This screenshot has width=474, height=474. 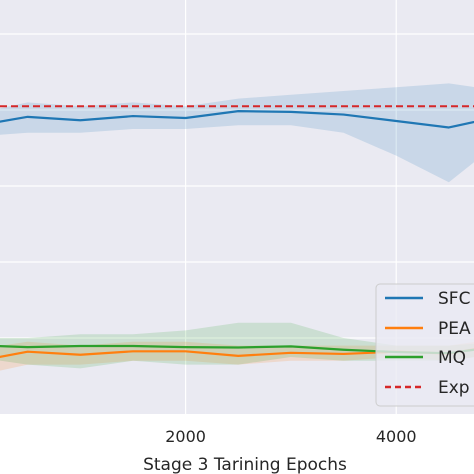 I want to click on series-line-mq, so click(x=237, y=349).